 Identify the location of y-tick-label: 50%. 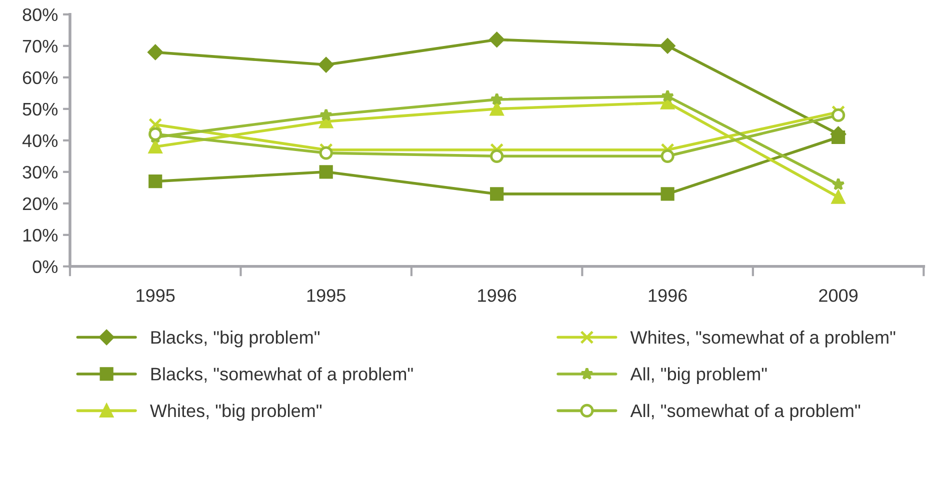
(40, 109).